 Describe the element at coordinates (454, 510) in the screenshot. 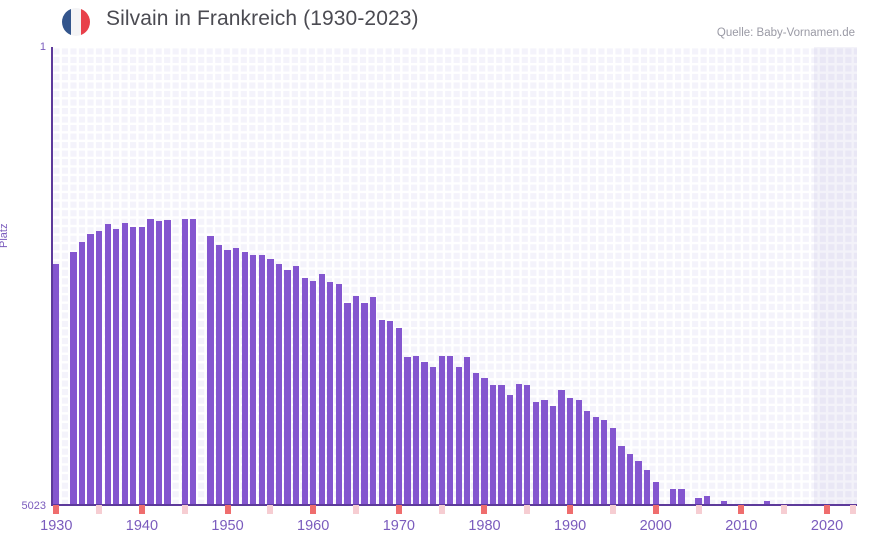

I see `x-axis-tick-marks` at that location.